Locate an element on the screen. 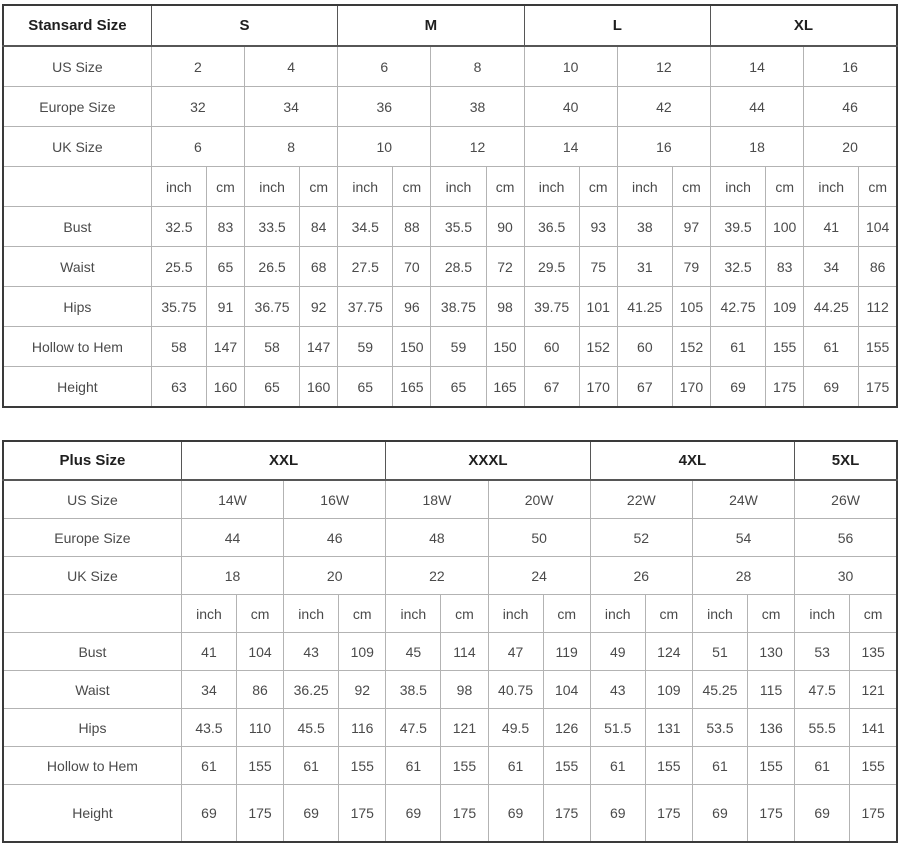  measurement-cell: 110 is located at coordinates (260, 727).